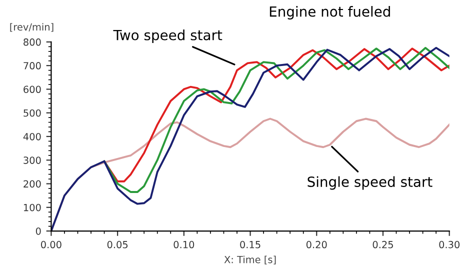 The image size is (474, 276). I want to click on y-tick-label: 600, so click(32, 90).